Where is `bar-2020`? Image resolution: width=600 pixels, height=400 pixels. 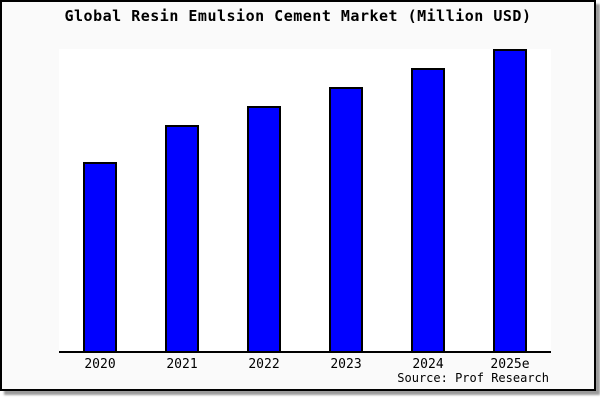 bar-2020 is located at coordinates (100, 256).